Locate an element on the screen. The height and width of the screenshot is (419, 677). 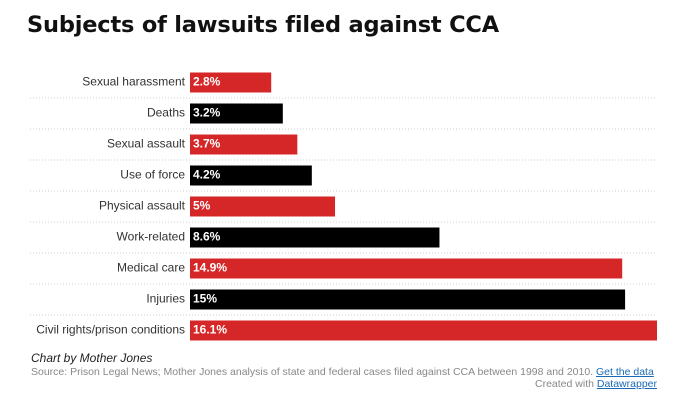
chart-title: Subjects of lawsuits filed against CCA is located at coordinates (263, 25).